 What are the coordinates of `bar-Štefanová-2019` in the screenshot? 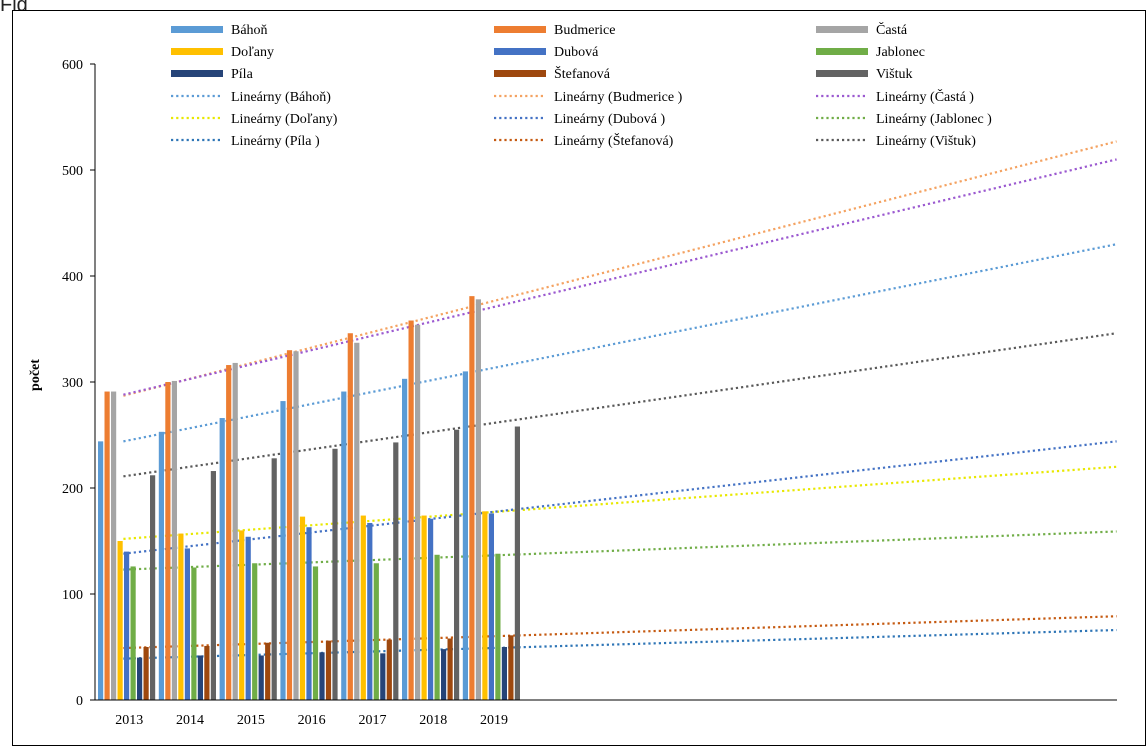 It's located at (511, 667).